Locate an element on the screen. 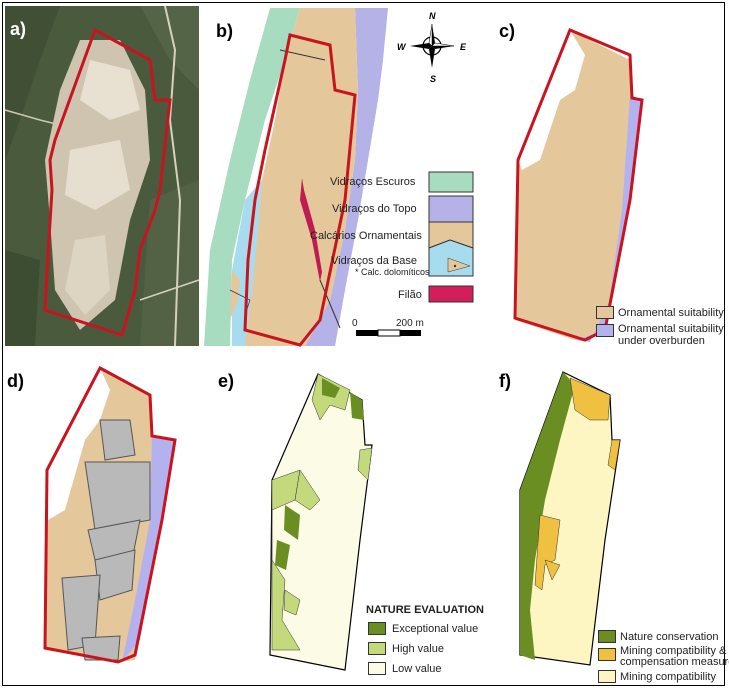 Image resolution: width=729 pixels, height=689 pixels. legend-label-filao: Filão is located at coordinates (410, 295).